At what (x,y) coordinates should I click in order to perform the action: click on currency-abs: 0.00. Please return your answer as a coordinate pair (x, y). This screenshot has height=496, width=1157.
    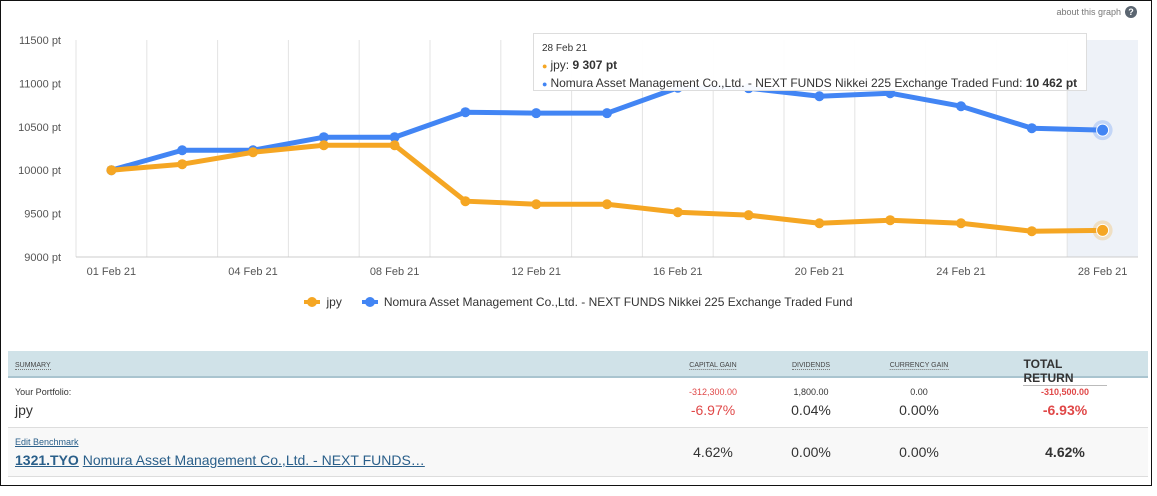
    Looking at the image, I should click on (919, 392).